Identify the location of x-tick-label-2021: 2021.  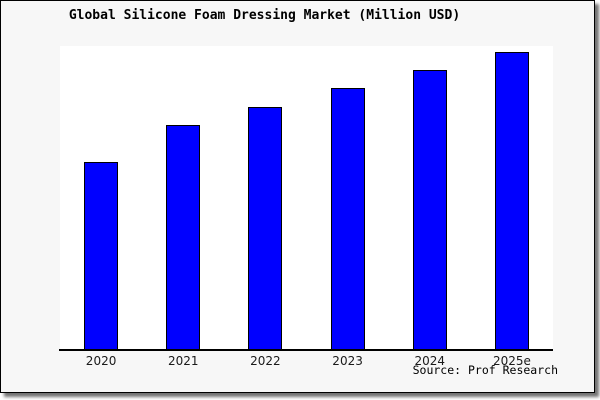
(183, 361).